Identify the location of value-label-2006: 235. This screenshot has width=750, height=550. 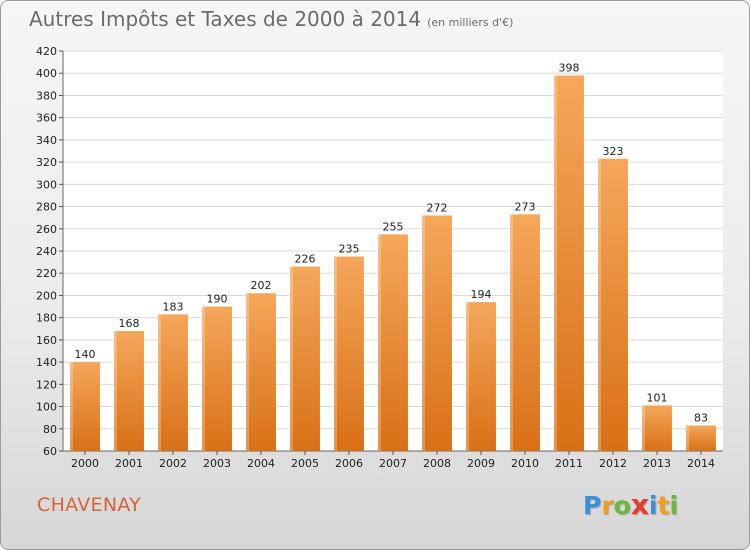
(349, 249).